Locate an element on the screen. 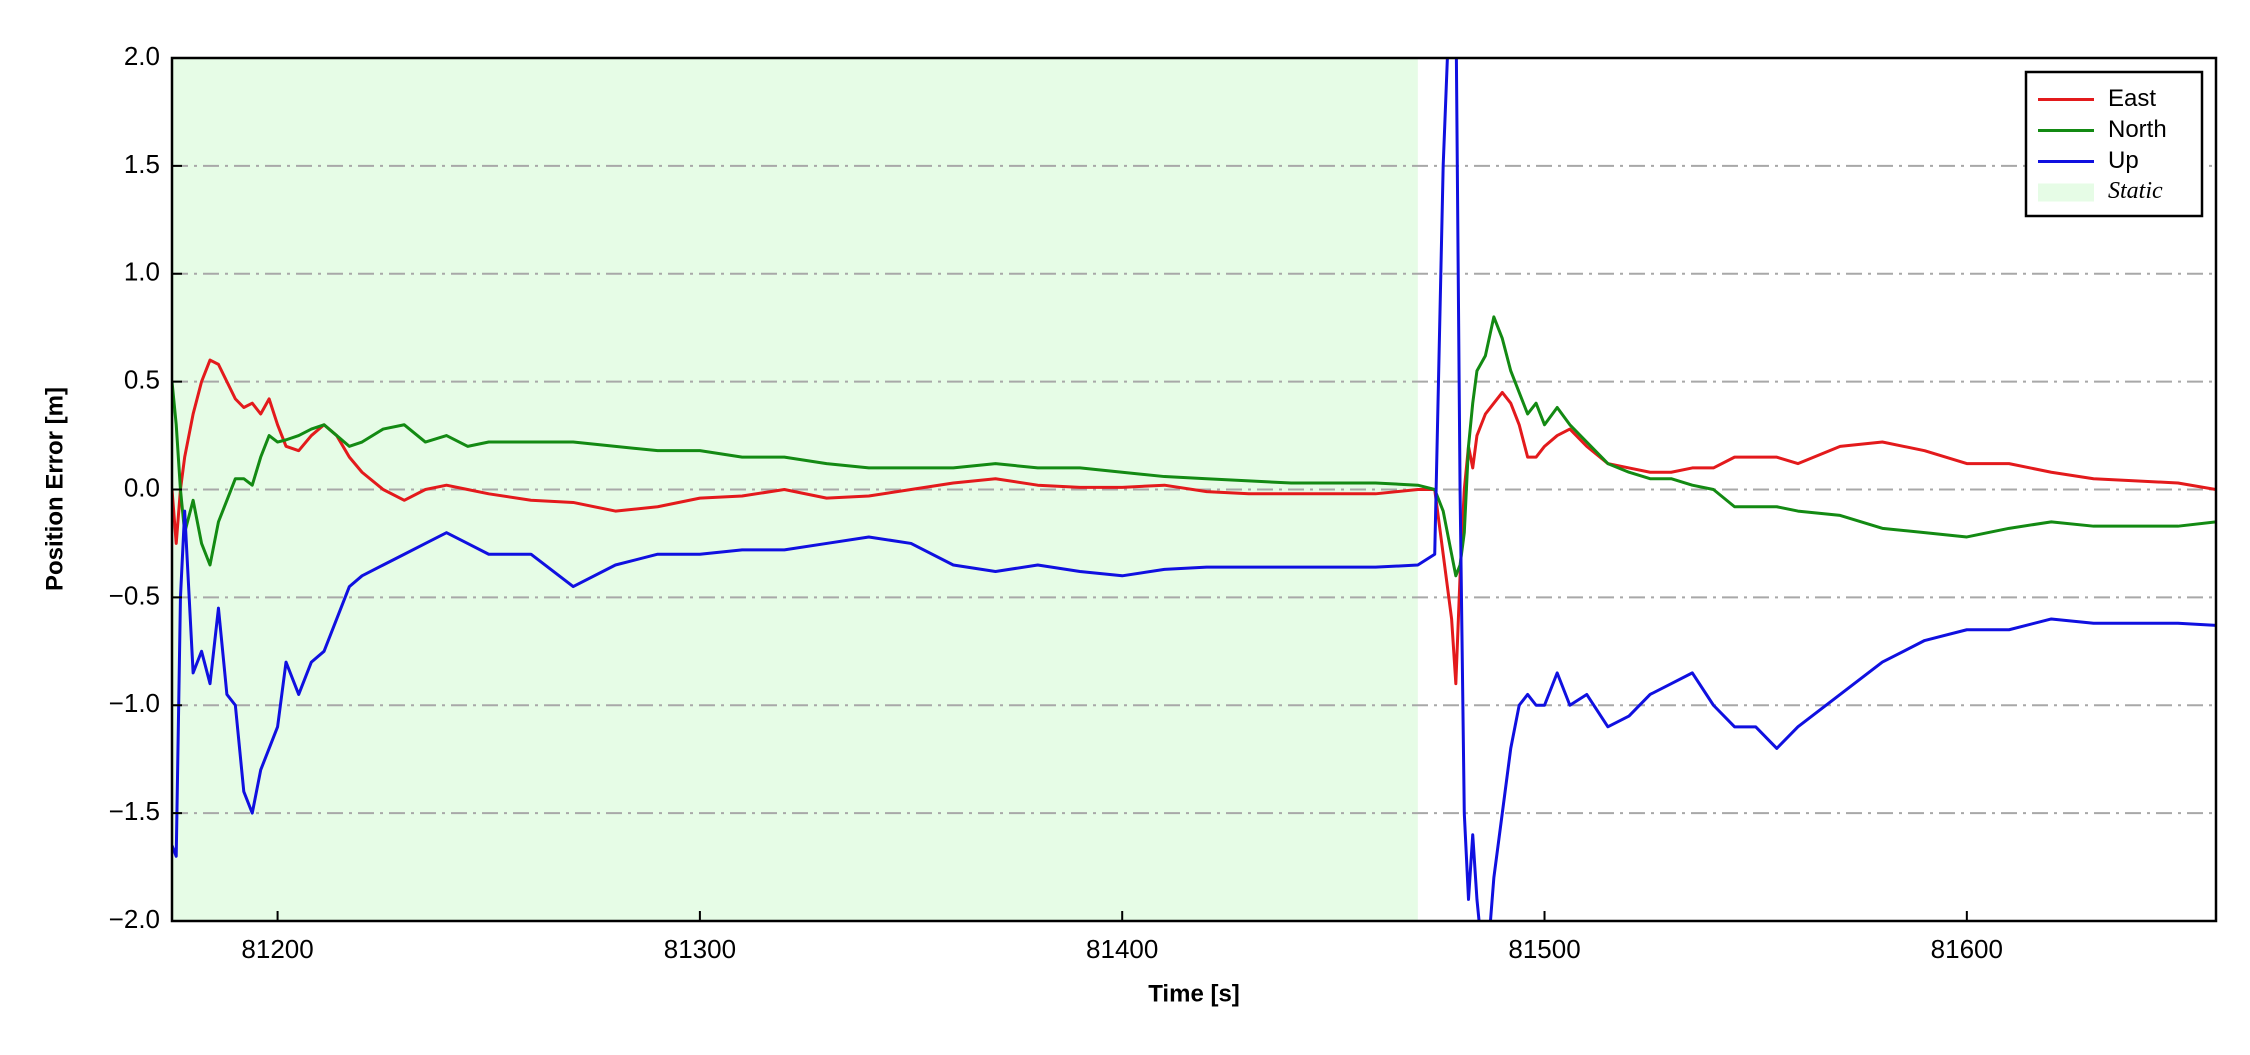 The width and height of the screenshot is (2250, 1055). legend-label: East is located at coordinates (2132, 98).